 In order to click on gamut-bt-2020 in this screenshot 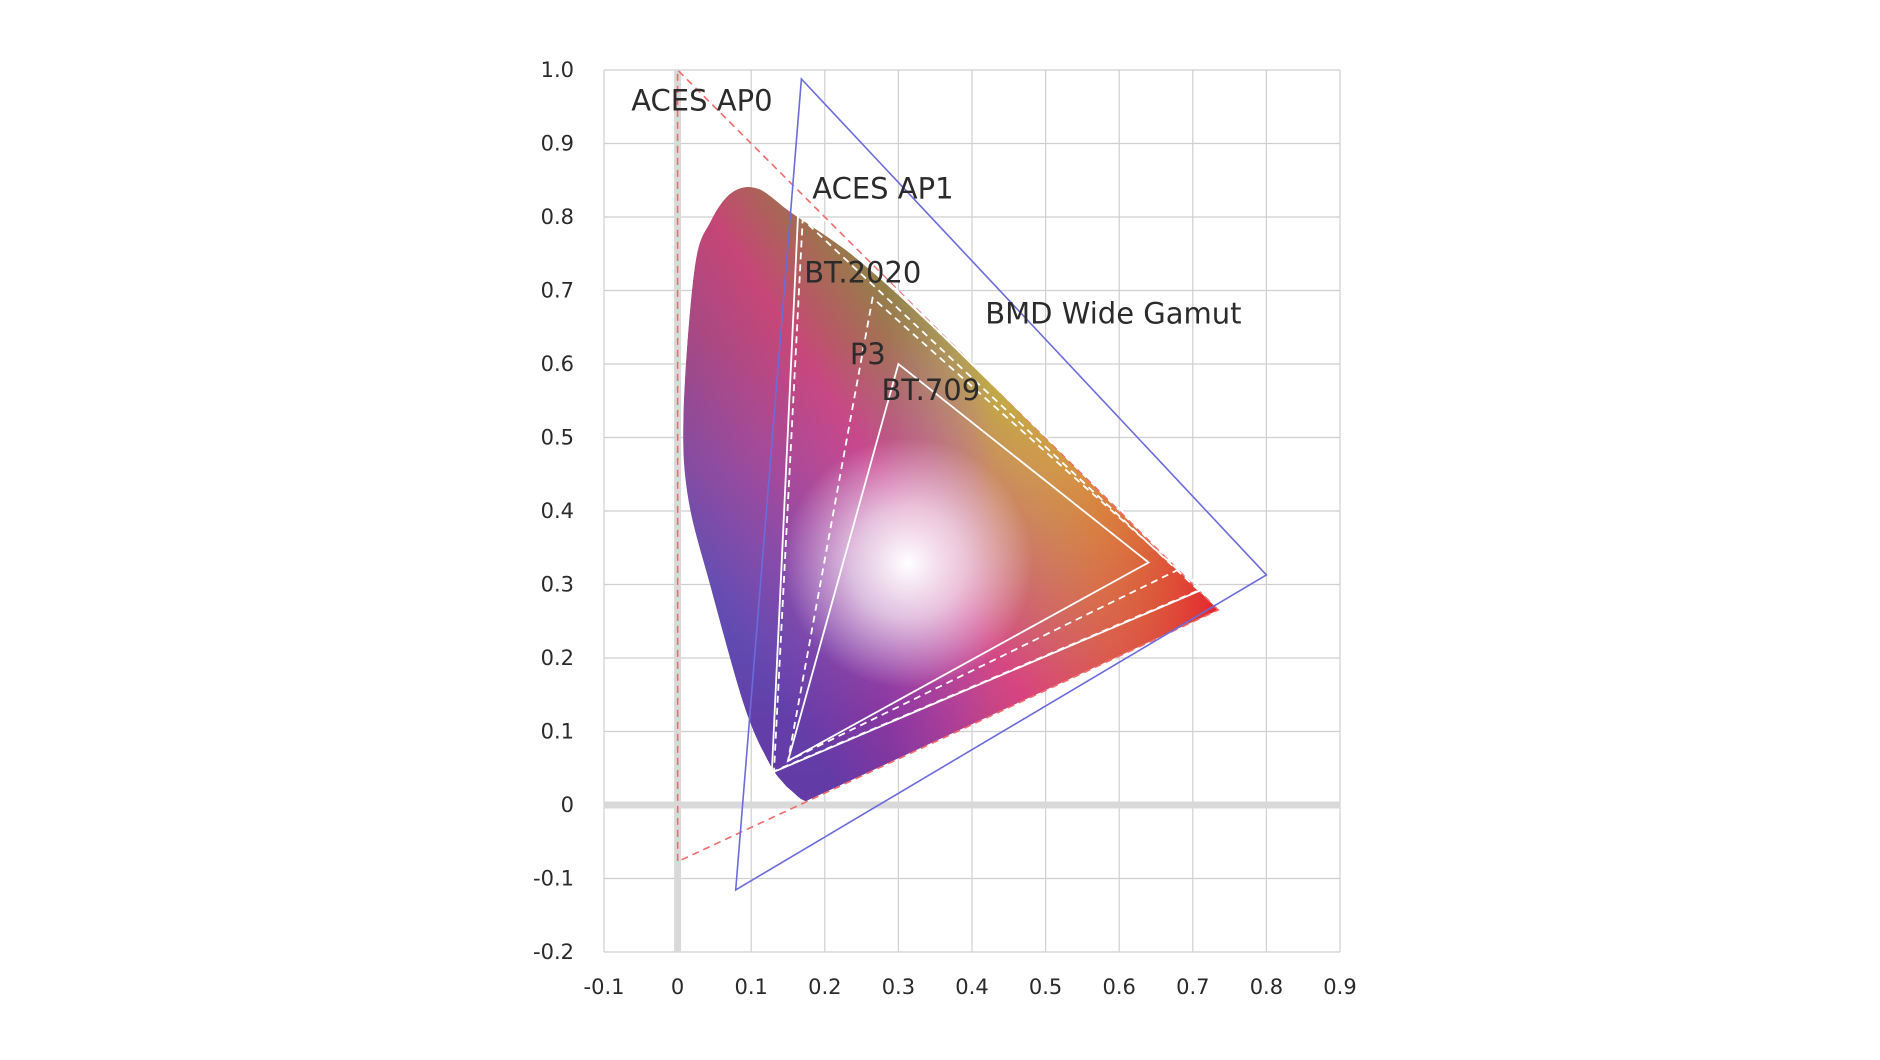, I will do `click(987, 495)`.